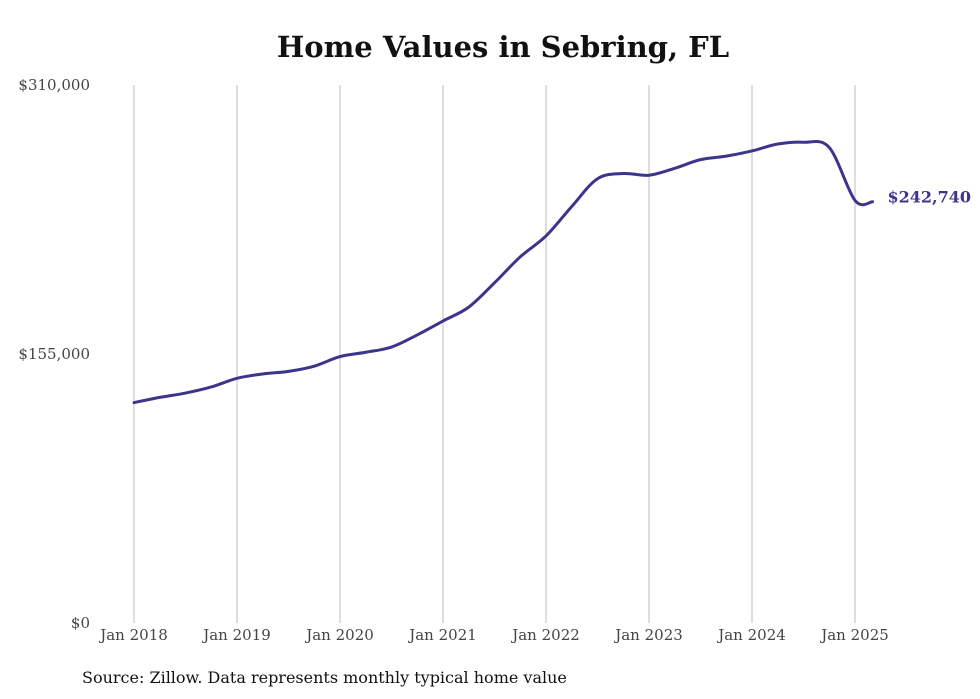 The image size is (980, 699). I want to click on x-tick-label: Jan 2019, so click(236, 635).